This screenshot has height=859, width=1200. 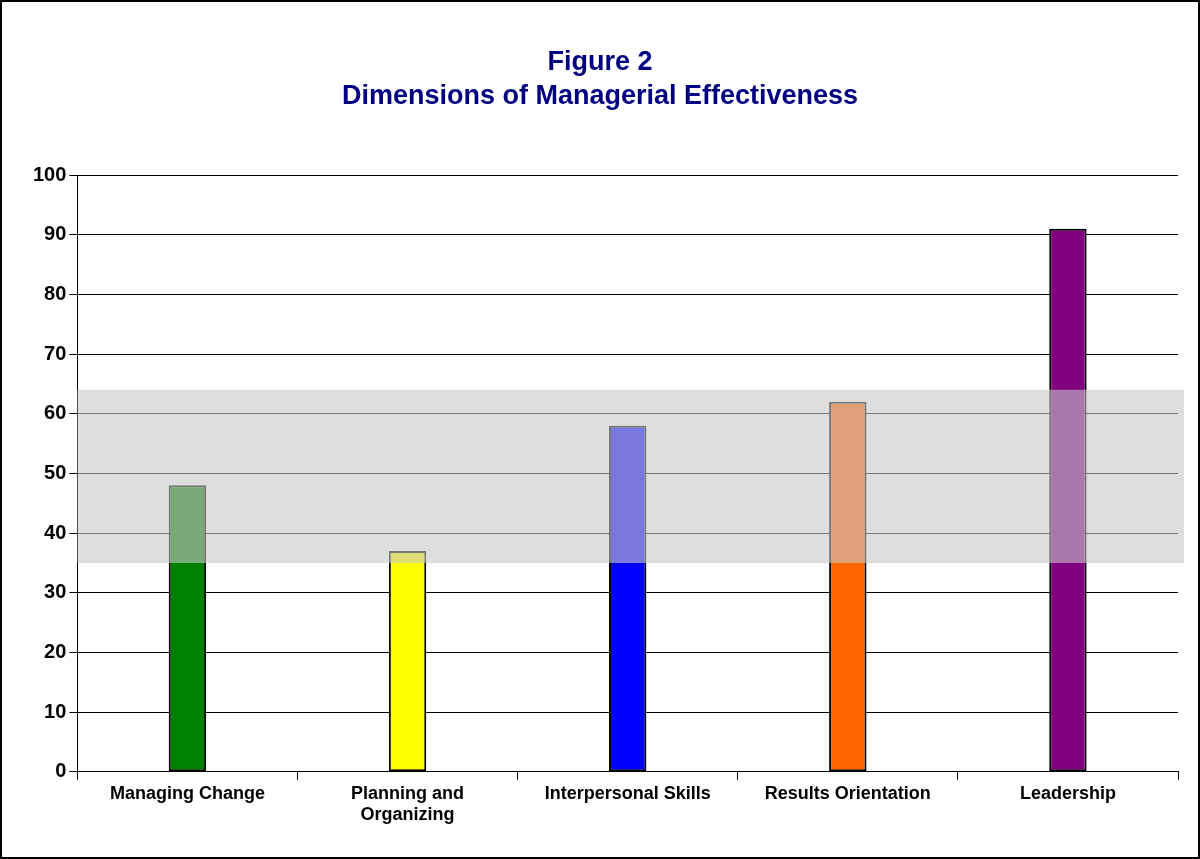 I want to click on y-tick-label: 40, so click(x=55, y=531).